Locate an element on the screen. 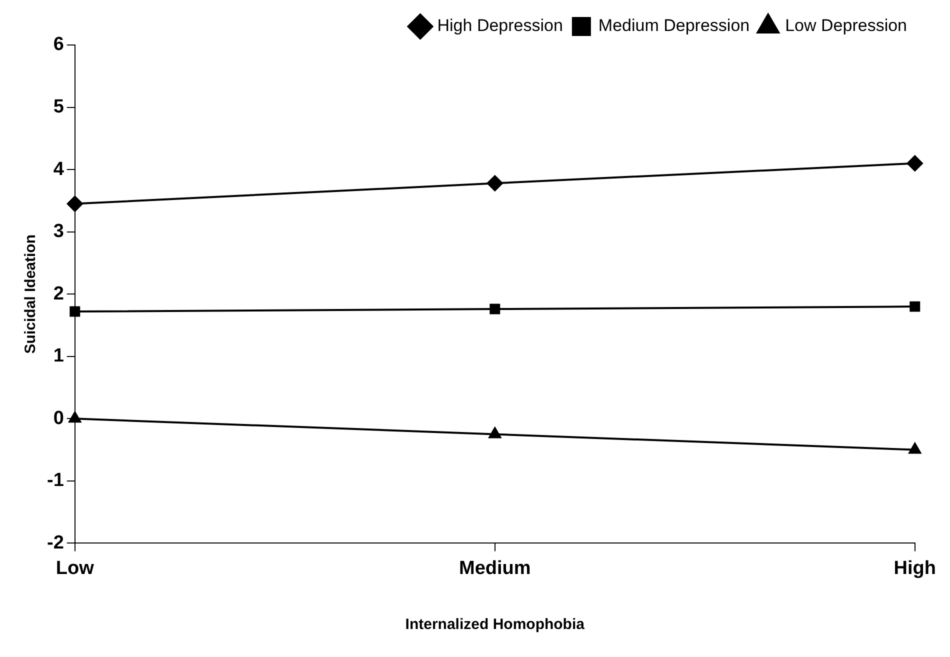  y-tick-label: 0 is located at coordinates (58, 418).